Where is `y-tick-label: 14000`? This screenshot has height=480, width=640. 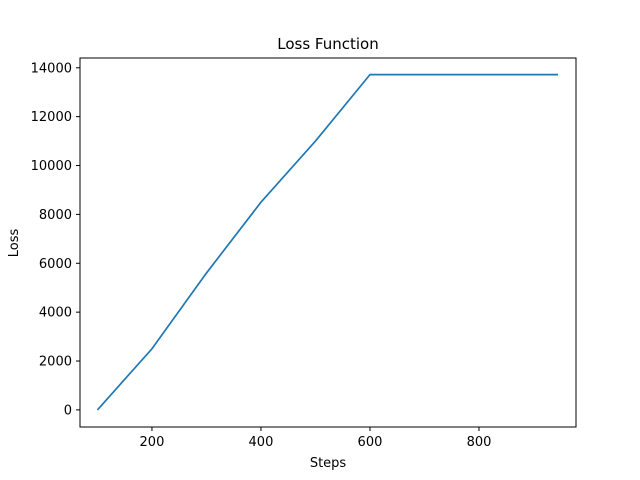
y-tick-label: 14000 is located at coordinates (51, 68).